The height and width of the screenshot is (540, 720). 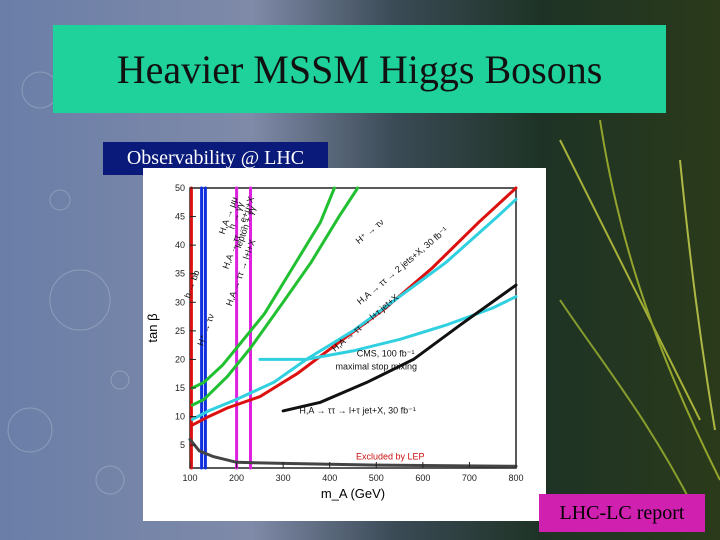 What do you see at coordinates (180, 217) in the screenshot?
I see `y-tick-label-8: 45` at bounding box center [180, 217].